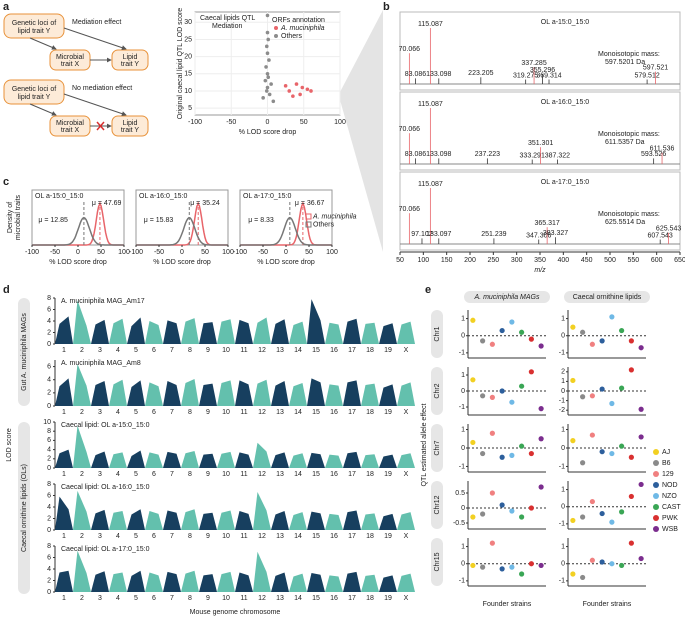 This screenshot has height=630, width=685. I want to click on panel-letter: c, so click(6, 182).